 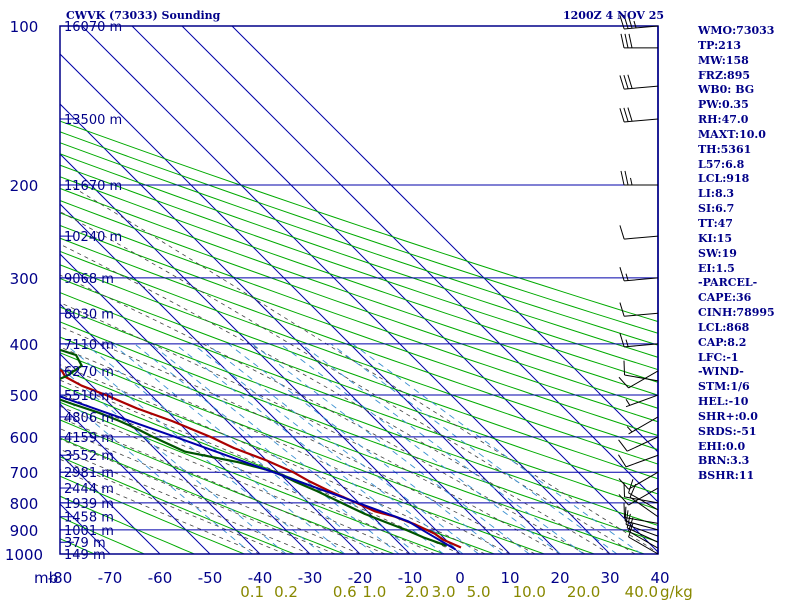 What do you see at coordinates (509, 578) in the screenshot?
I see `temperature-tick-label: 10` at bounding box center [509, 578].